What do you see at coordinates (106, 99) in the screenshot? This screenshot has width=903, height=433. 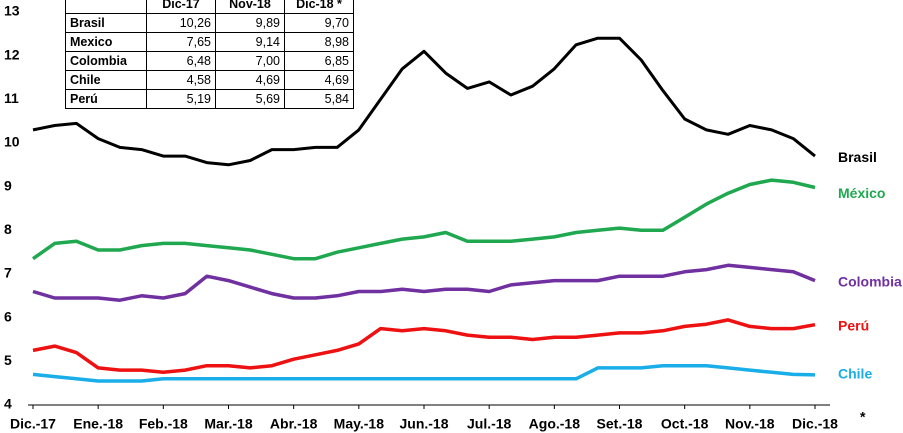 I see `table-cell: Perú` at bounding box center [106, 99].